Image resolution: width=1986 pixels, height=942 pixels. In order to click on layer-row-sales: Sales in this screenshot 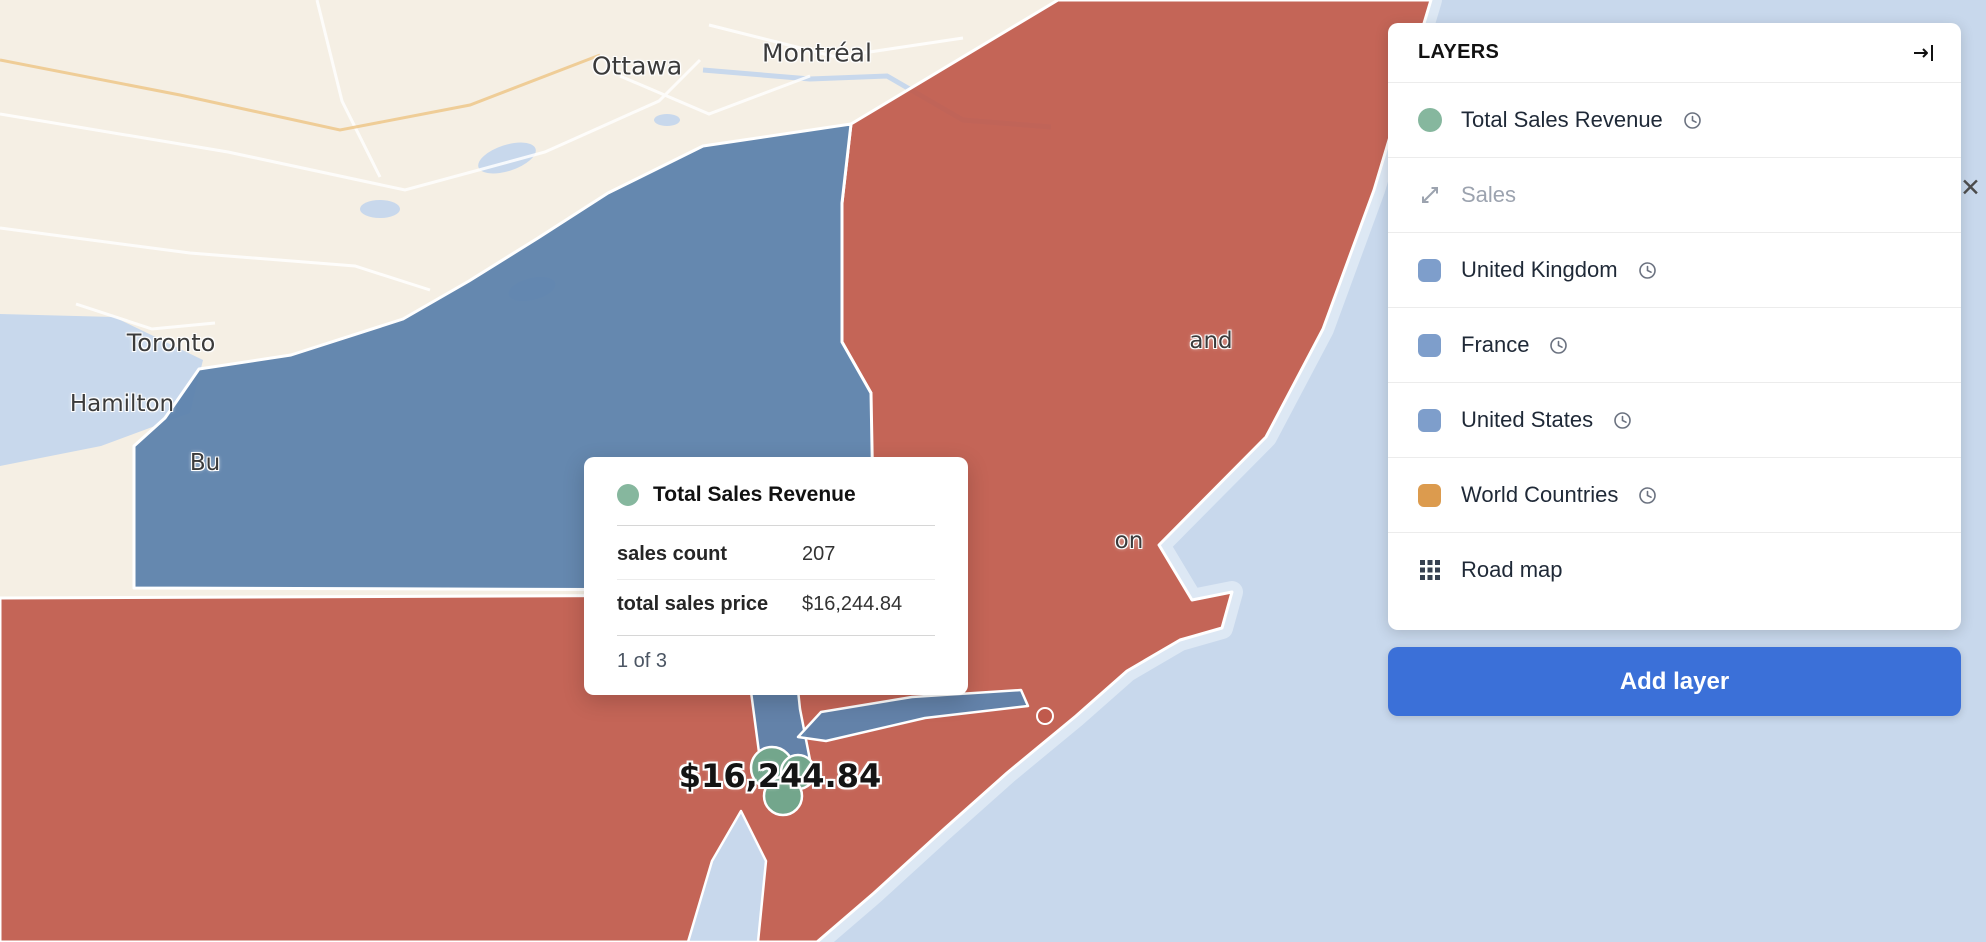, I will do `click(1674, 195)`.